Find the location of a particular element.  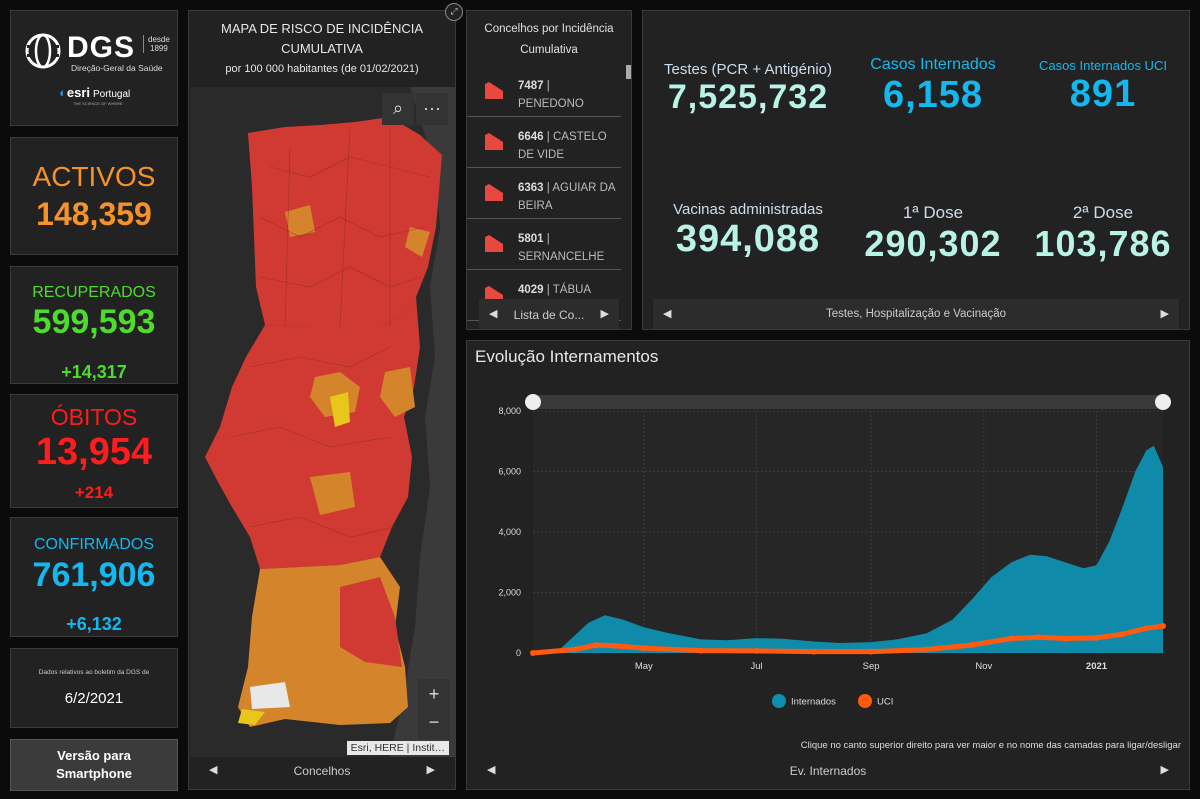

x-tick-label: Jul is located at coordinates (756, 666).